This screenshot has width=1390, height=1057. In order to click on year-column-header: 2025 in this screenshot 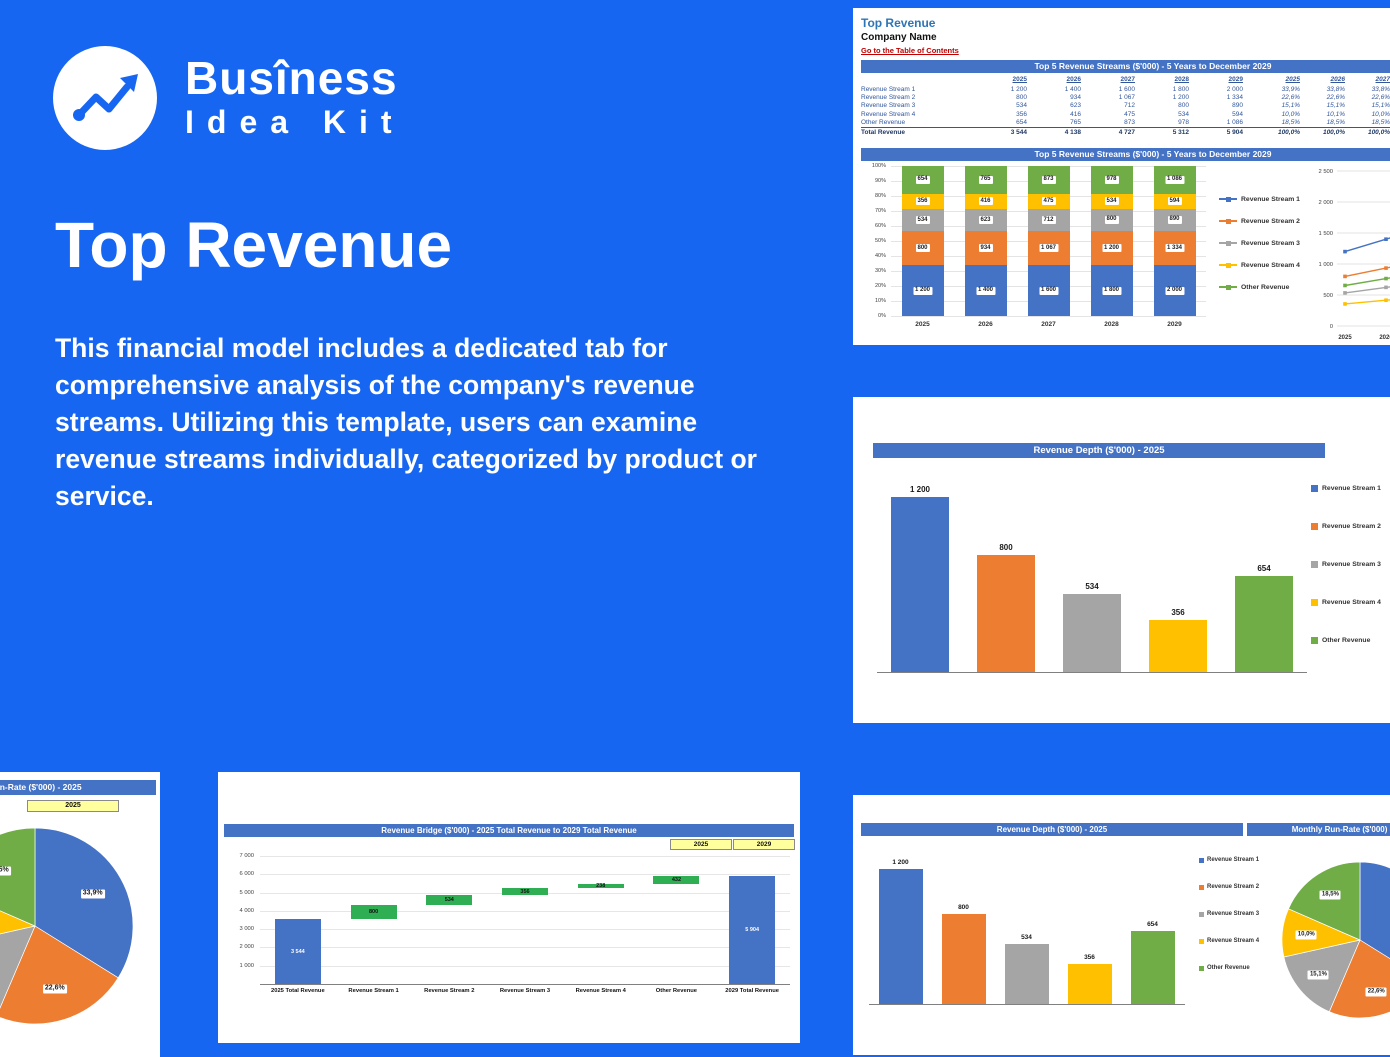, I will do `click(1292, 79)`.